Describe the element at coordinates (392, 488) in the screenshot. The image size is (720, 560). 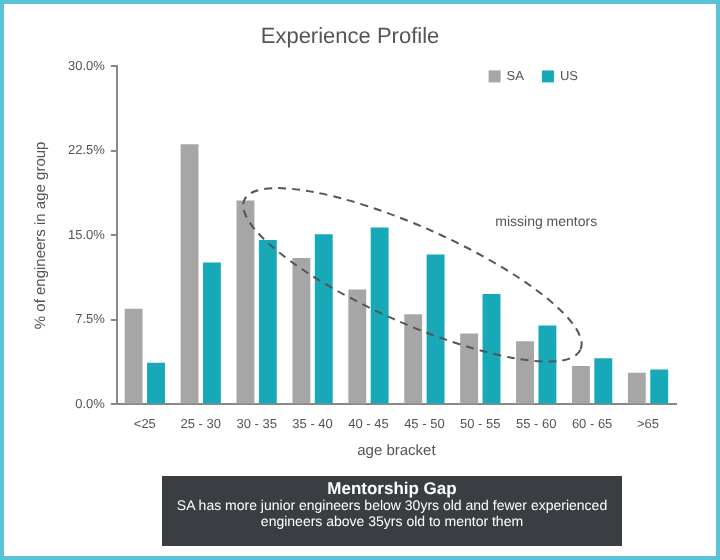
I see `text: Mentorship Gap` at that location.